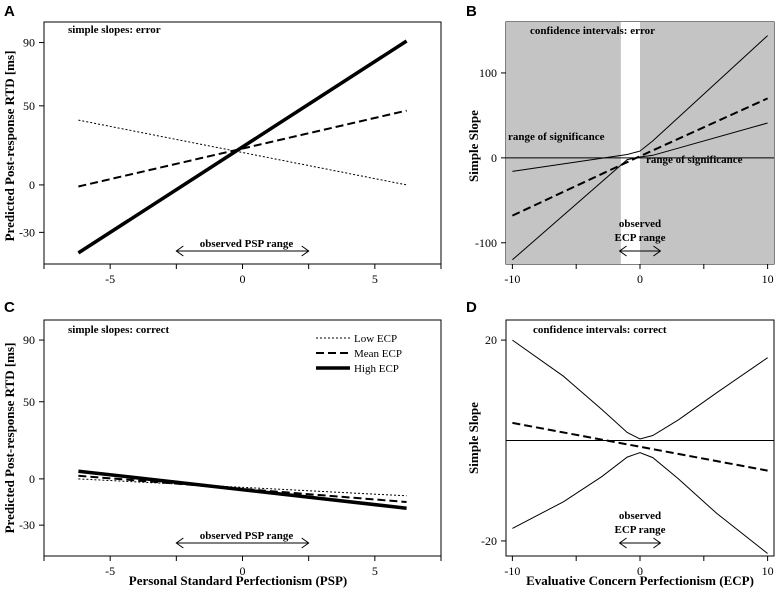 The height and width of the screenshot is (594, 777). What do you see at coordinates (592, 31) in the screenshot?
I see `panel-b-annotation: confidence intervals: error` at bounding box center [592, 31].